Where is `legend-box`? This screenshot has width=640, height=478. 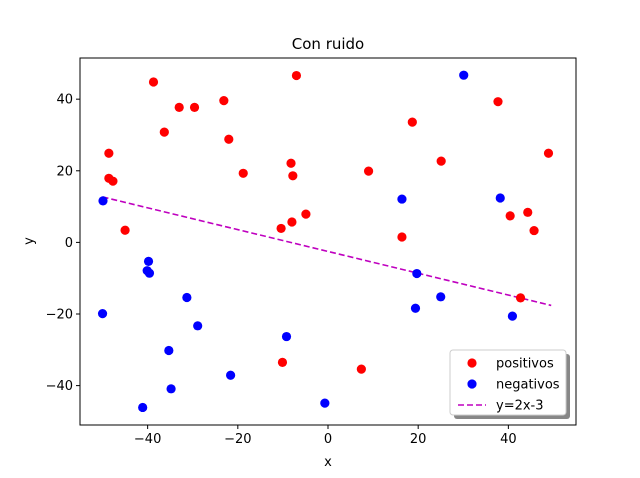 legend-box is located at coordinates (508, 382).